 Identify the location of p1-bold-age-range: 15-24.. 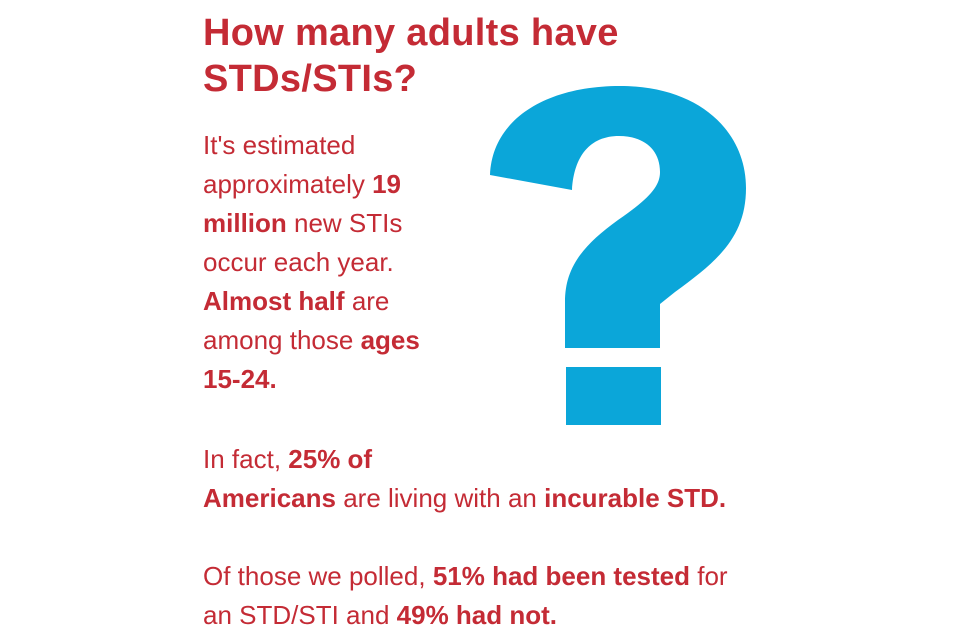
(240, 379).